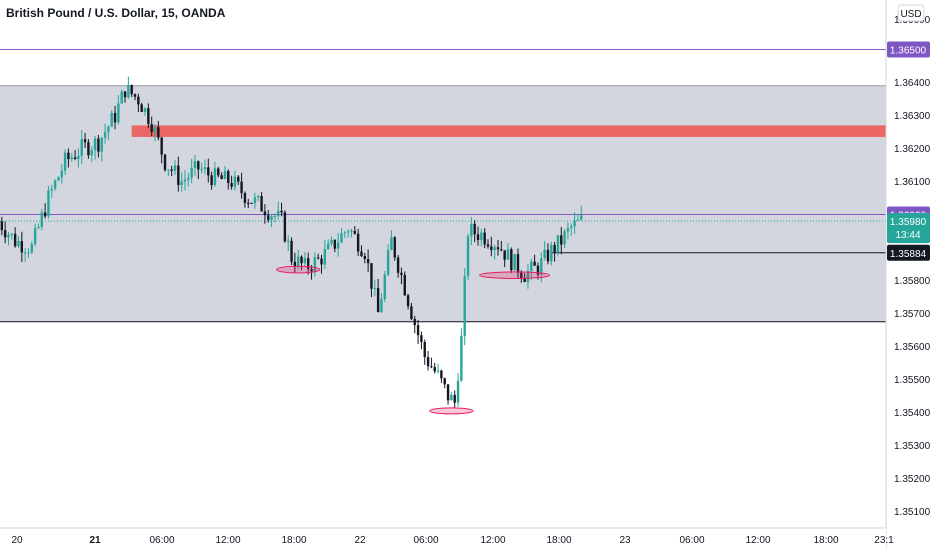 This screenshot has width=932, height=550. What do you see at coordinates (907, 235) in the screenshot?
I see `countdown-label: 13:44` at bounding box center [907, 235].